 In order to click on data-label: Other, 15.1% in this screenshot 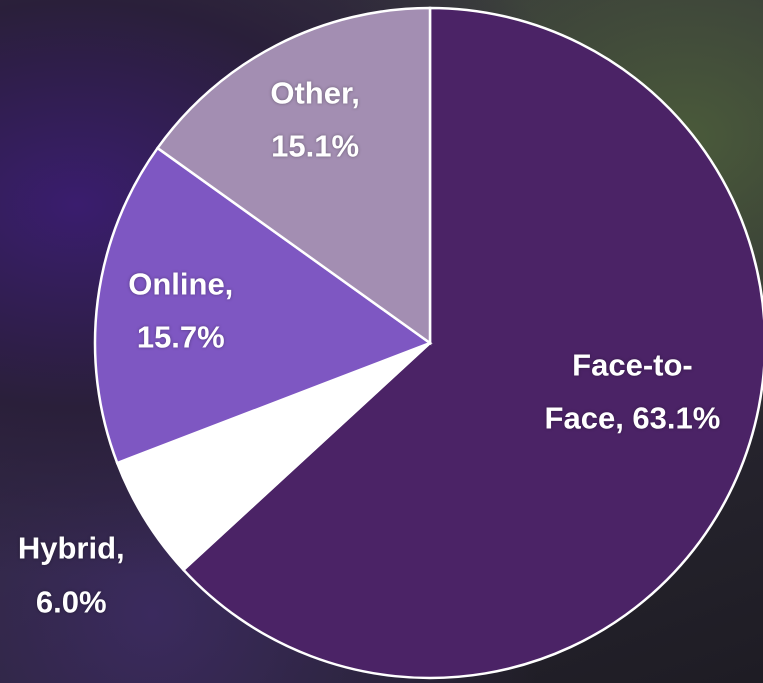, I will do `click(315, 119)`.